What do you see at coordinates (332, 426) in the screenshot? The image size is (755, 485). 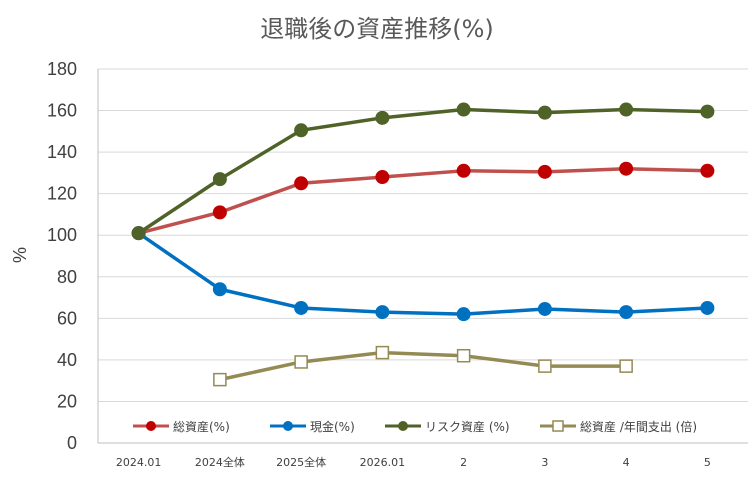 I see `legend-label: 現金(%)` at bounding box center [332, 426].